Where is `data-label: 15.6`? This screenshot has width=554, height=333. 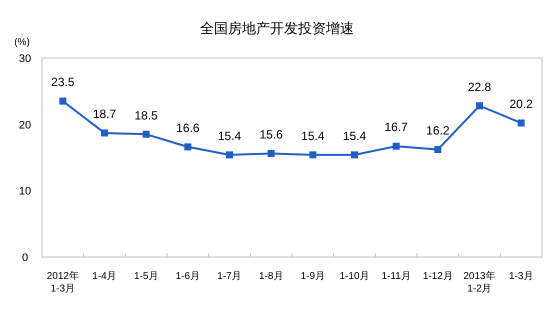
data-label: 15.6 is located at coordinates (271, 135).